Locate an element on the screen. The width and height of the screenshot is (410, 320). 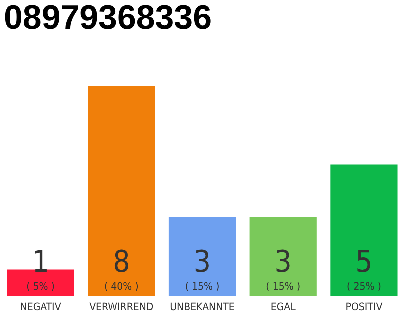
x-tick-label: EGAL is located at coordinates (283, 308).